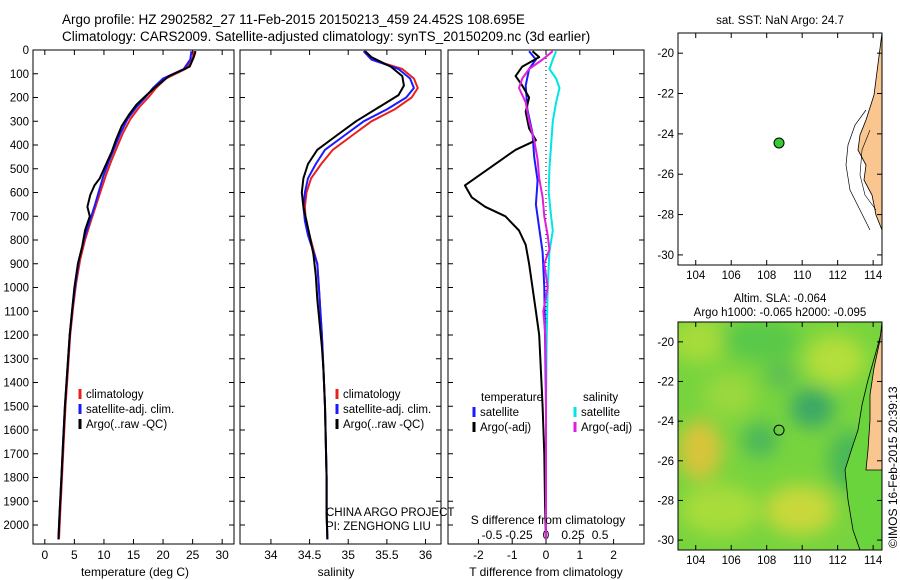 The image size is (900, 580). Describe the element at coordinates (16, 289) in the screenshot. I see `depth-tick-label: 1000` at that location.